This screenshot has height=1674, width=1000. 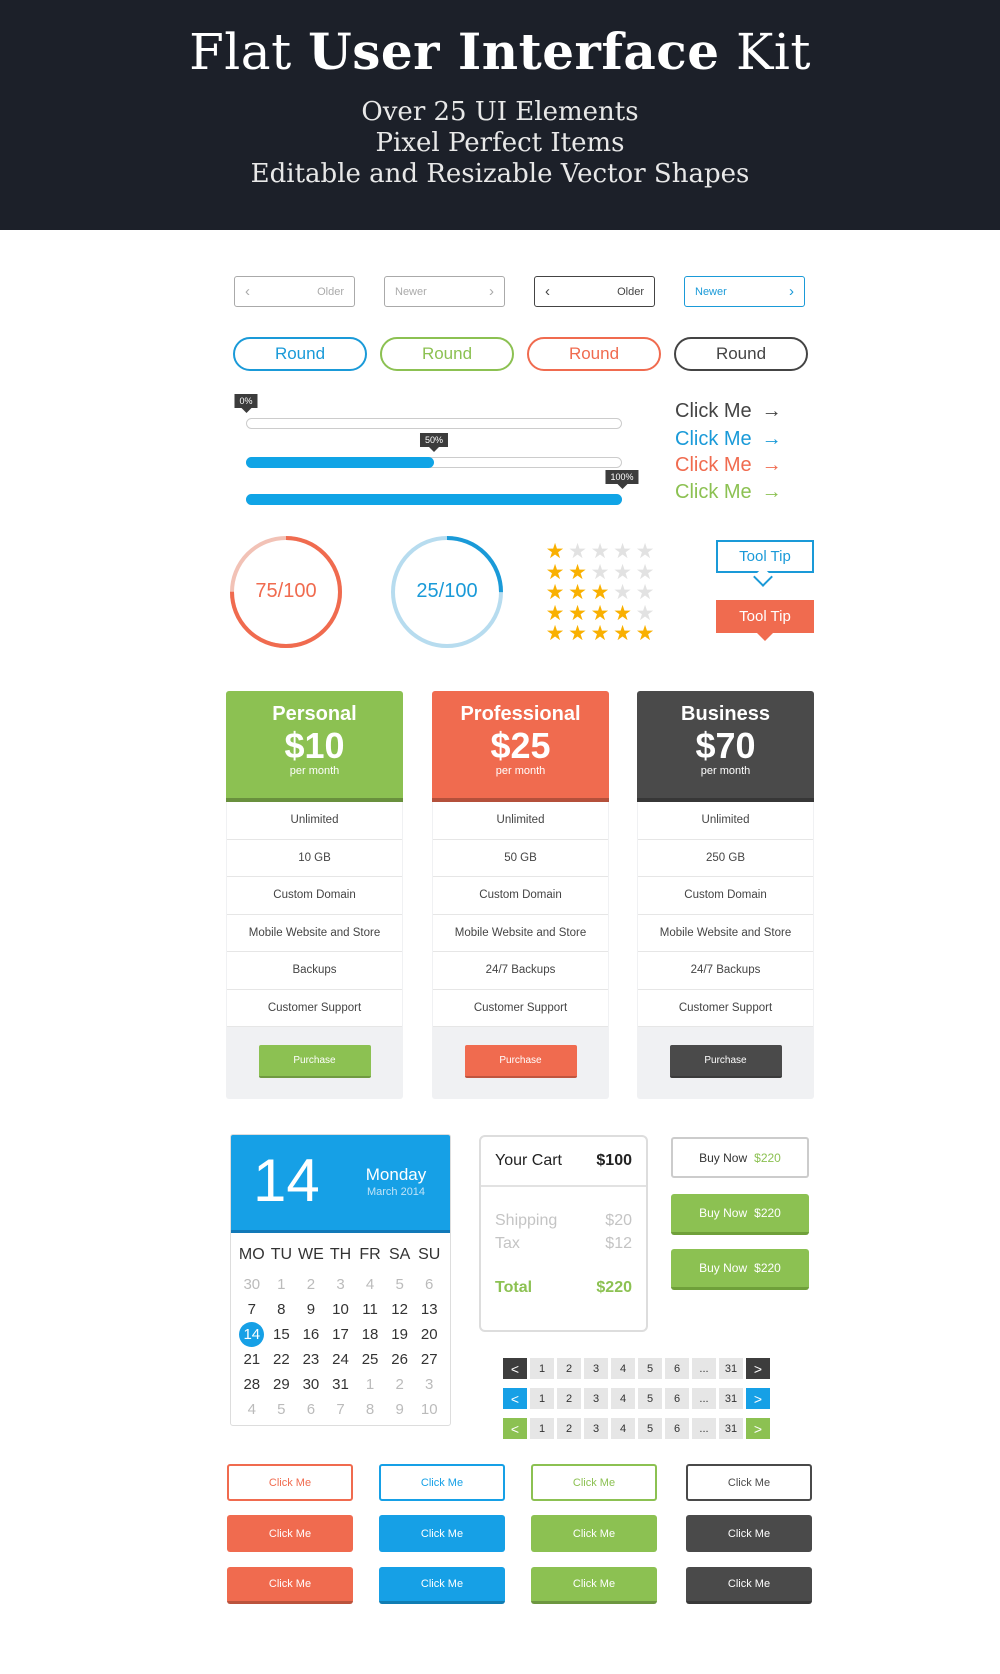 I want to click on pager-prev-button: ‹ Older, so click(x=594, y=291).